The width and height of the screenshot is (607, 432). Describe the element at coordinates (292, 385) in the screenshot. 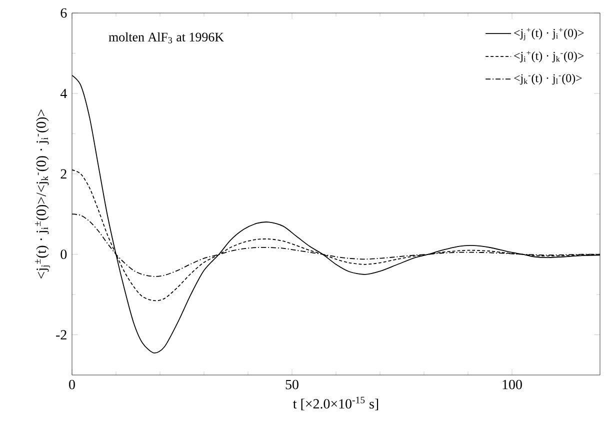

I see `x-tick-label: 50` at that location.